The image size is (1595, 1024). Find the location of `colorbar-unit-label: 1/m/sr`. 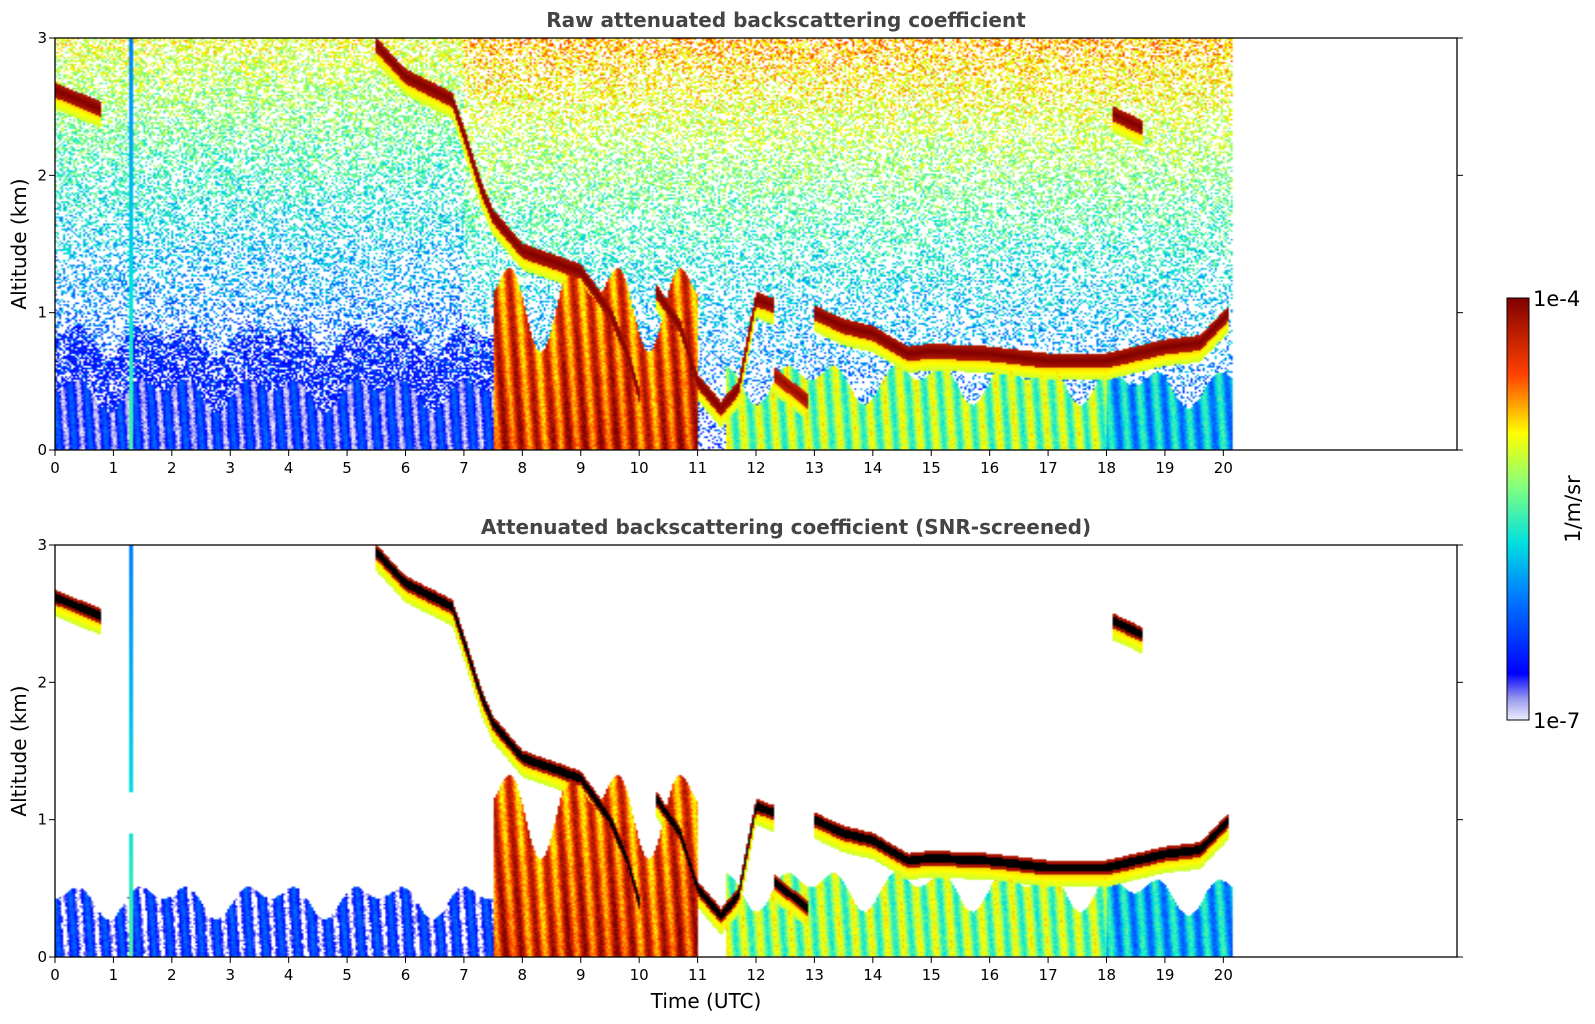

colorbar-unit-label: 1/m/sr is located at coordinates (1573, 509).